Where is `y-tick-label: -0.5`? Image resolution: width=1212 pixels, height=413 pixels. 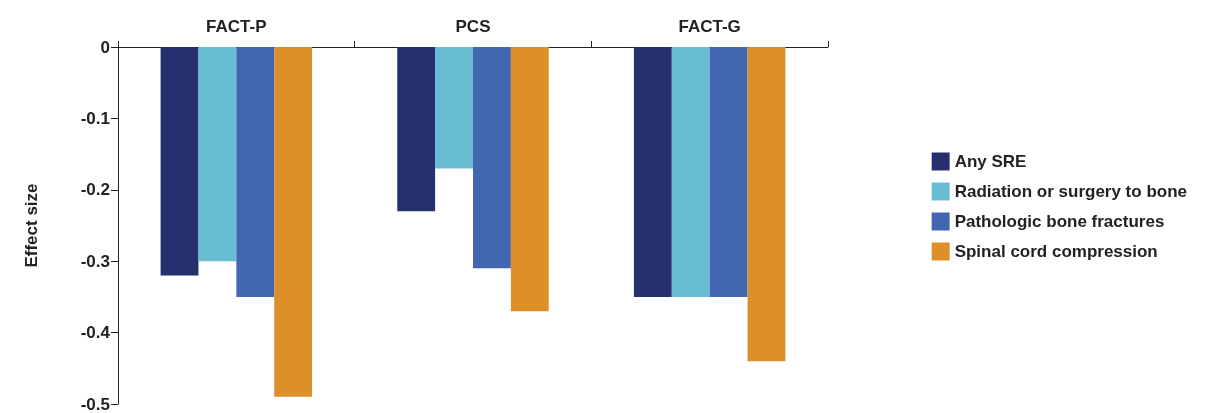
y-tick-label: -0.5 is located at coordinates (95, 403).